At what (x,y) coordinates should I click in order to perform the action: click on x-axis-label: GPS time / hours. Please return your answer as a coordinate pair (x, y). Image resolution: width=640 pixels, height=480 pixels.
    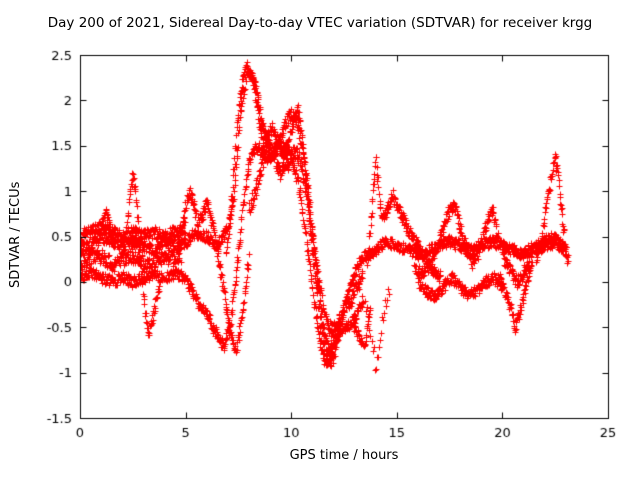
    Looking at the image, I should click on (344, 455).